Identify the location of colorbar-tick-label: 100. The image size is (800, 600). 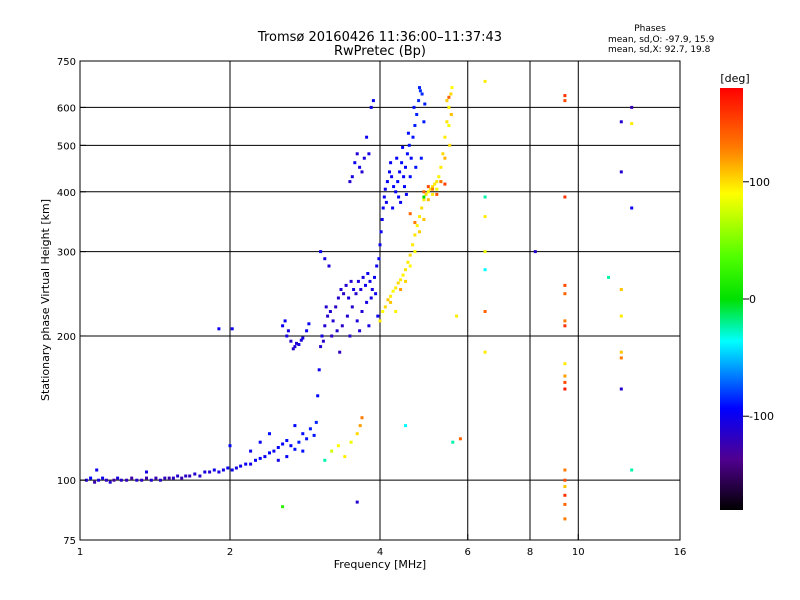
(759, 182).